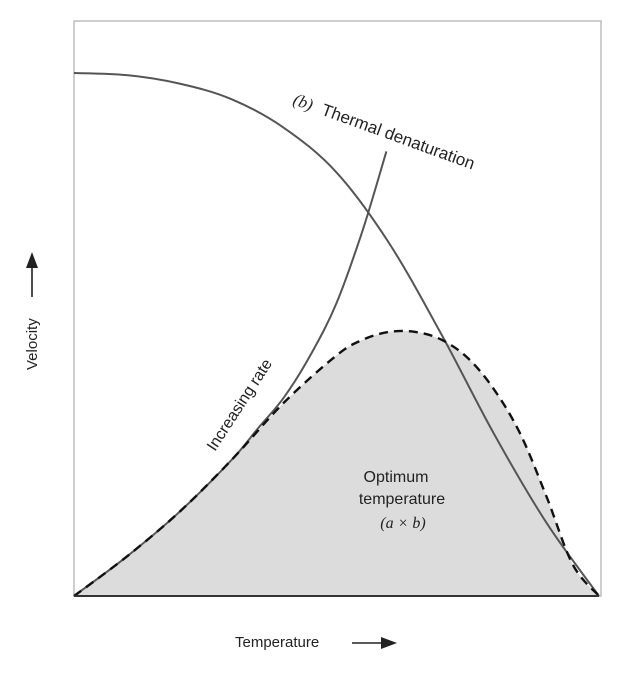  Describe the element at coordinates (277, 642) in the screenshot. I see `x-axis-label: Temperature` at that location.